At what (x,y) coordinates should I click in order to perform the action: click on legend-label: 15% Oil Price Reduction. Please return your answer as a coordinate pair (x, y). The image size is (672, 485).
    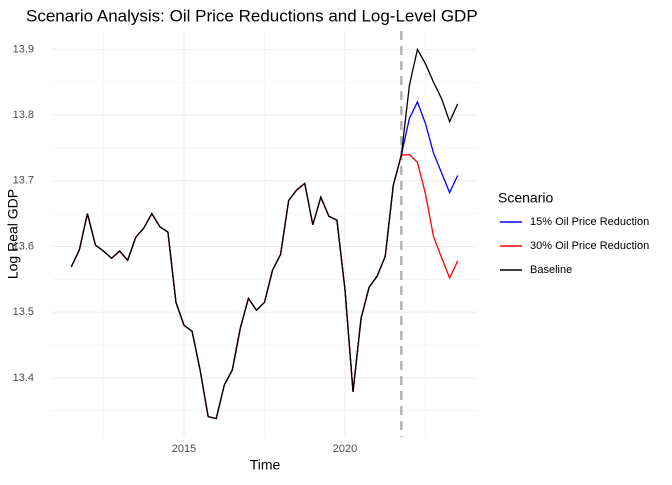
    Looking at the image, I should click on (589, 222).